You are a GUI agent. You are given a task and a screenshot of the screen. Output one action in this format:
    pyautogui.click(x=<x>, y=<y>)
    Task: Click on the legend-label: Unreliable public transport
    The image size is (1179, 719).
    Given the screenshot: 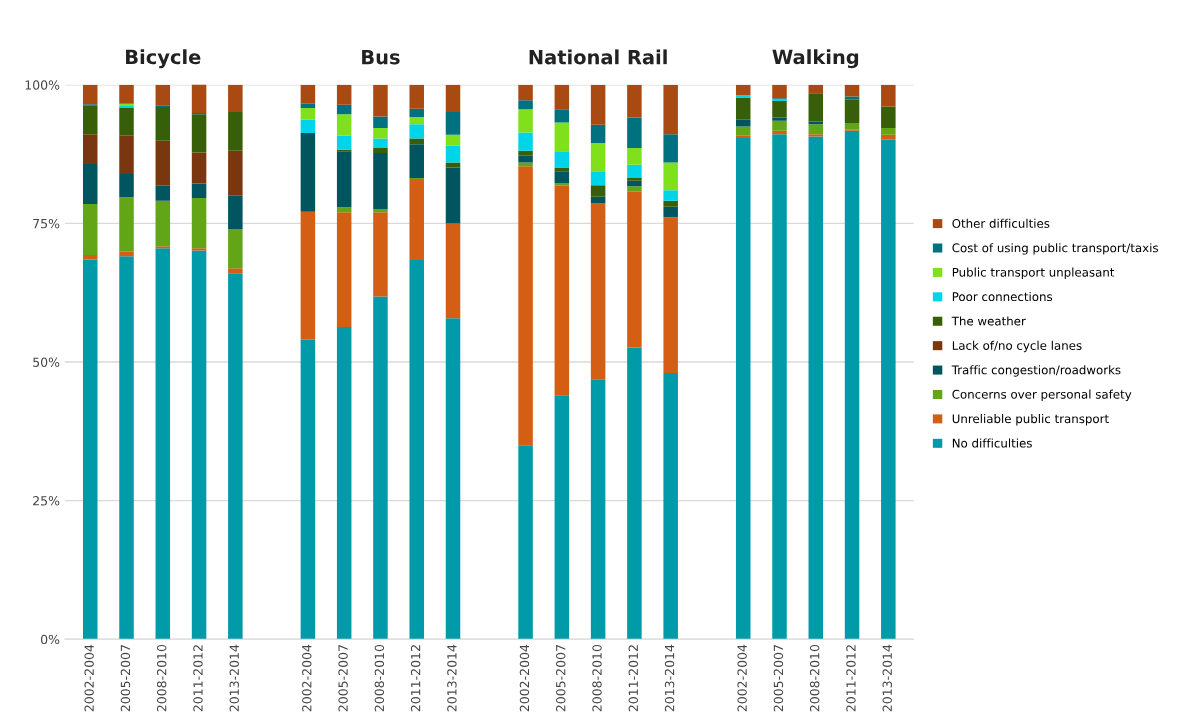 What is the action you would take?
    pyautogui.click(x=1030, y=420)
    